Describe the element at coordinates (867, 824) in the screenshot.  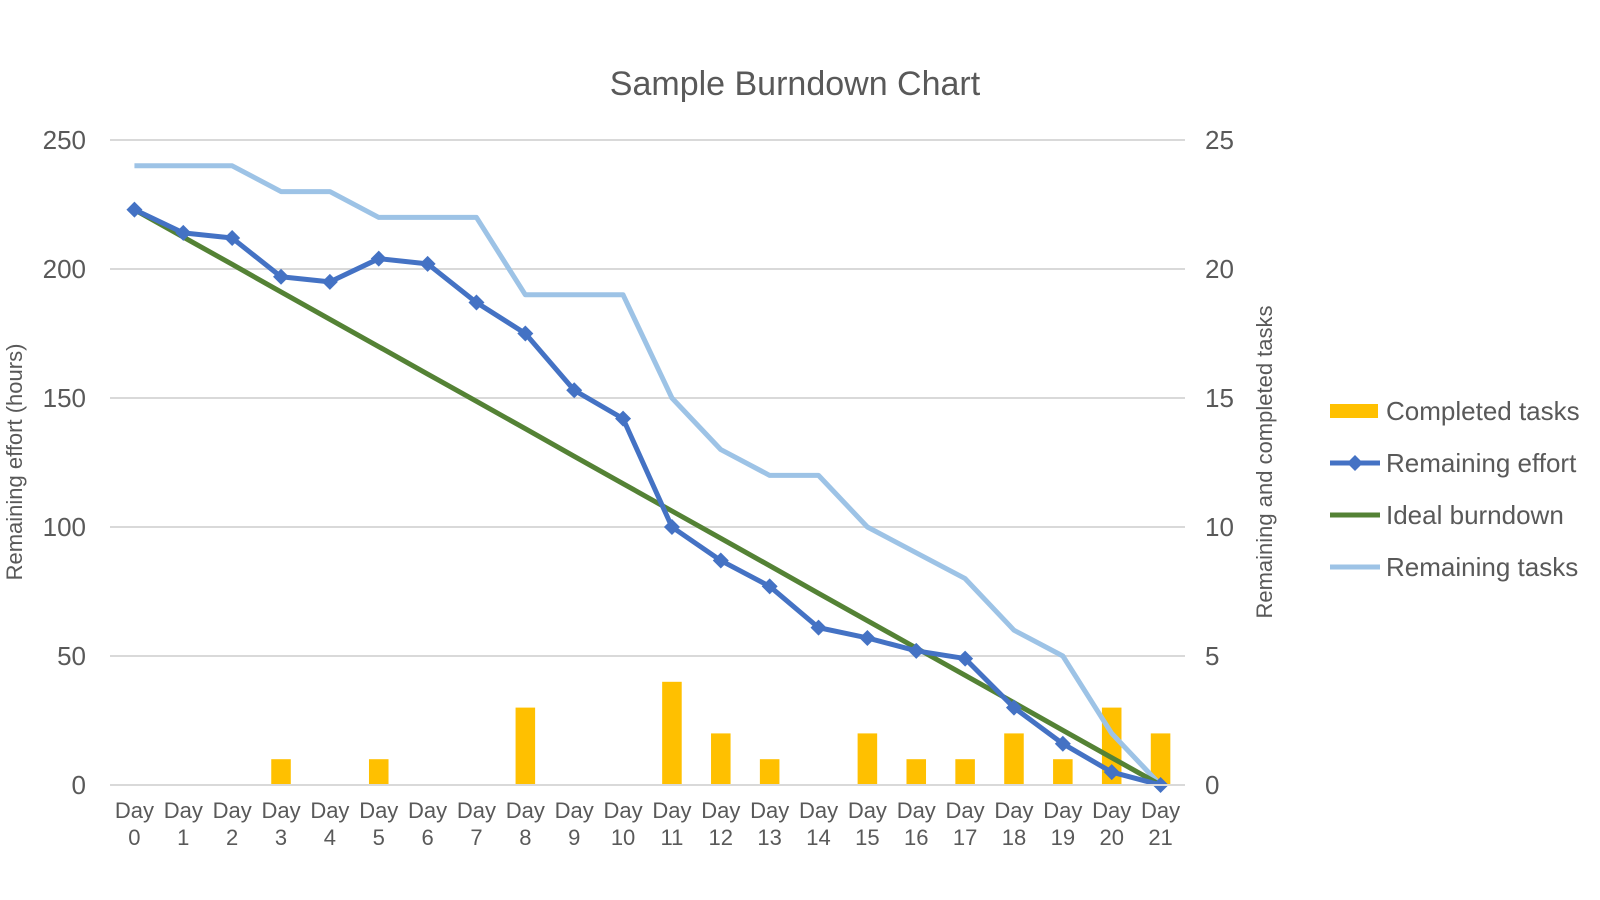
I see `x-tick-label: Day 15` at that location.